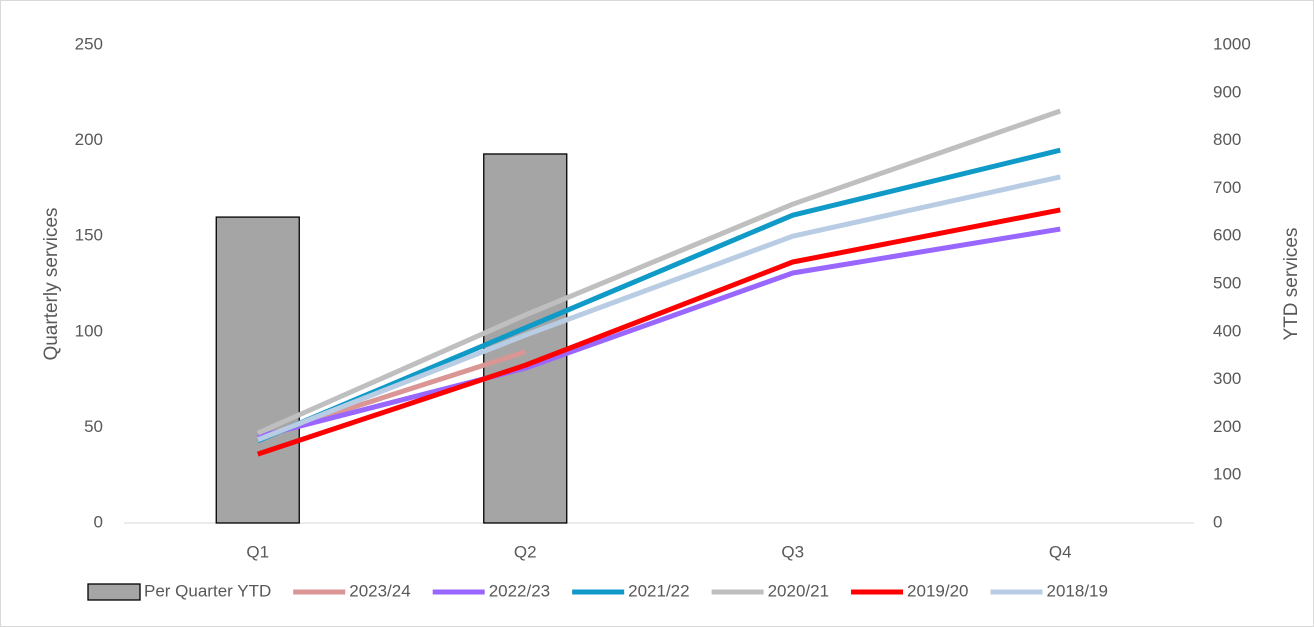 The width and height of the screenshot is (1314, 627). I want to click on y-tick-label: 200, so click(89, 139).